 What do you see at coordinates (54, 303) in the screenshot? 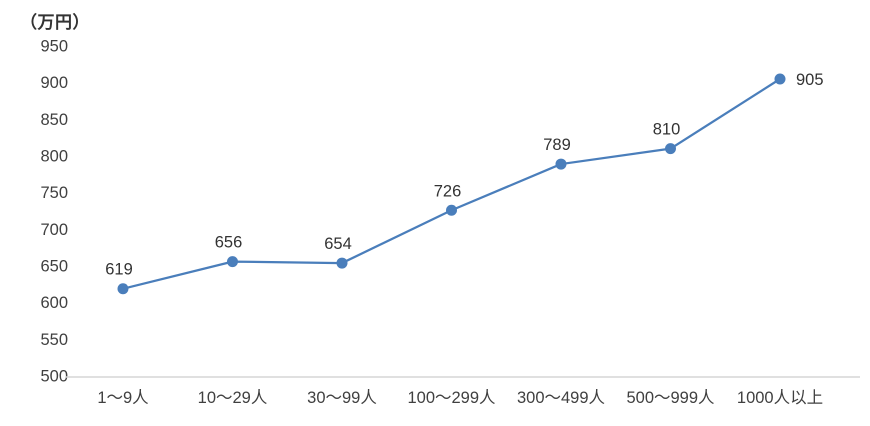
I see `y-axis-tick-label: 600` at bounding box center [54, 303].